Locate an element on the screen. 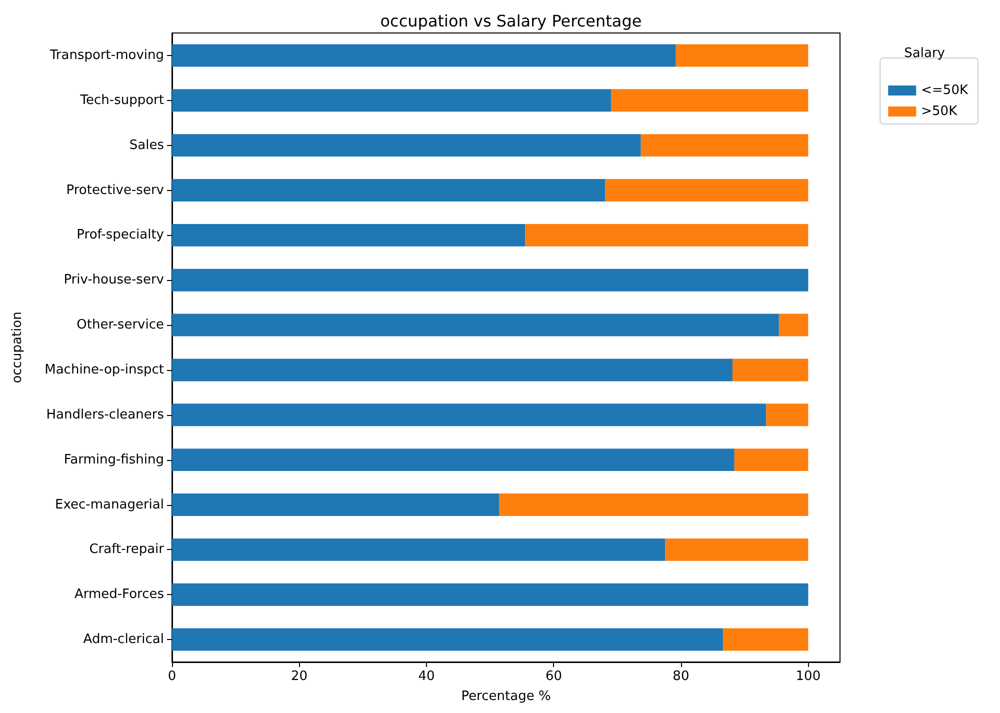  y-tick-label: Machine-op-inspct is located at coordinates (104, 370).